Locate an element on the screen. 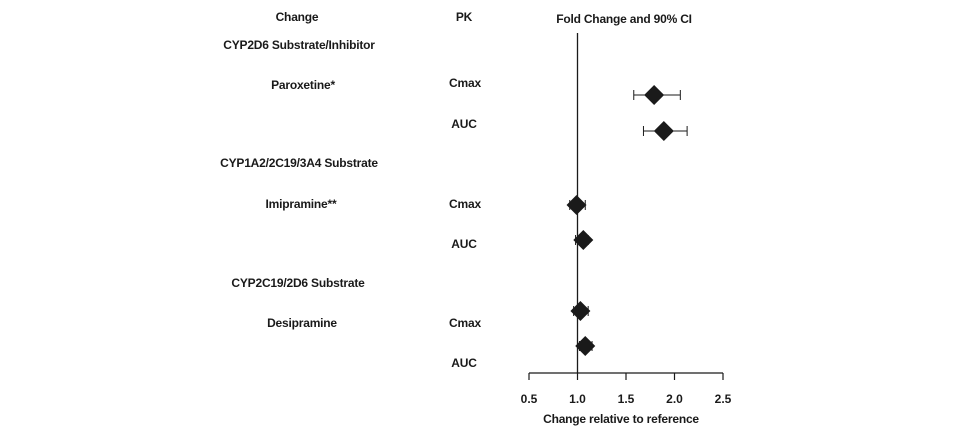 The image size is (966, 438). drug-label-imipramine: Imipramine** is located at coordinates (301, 204).